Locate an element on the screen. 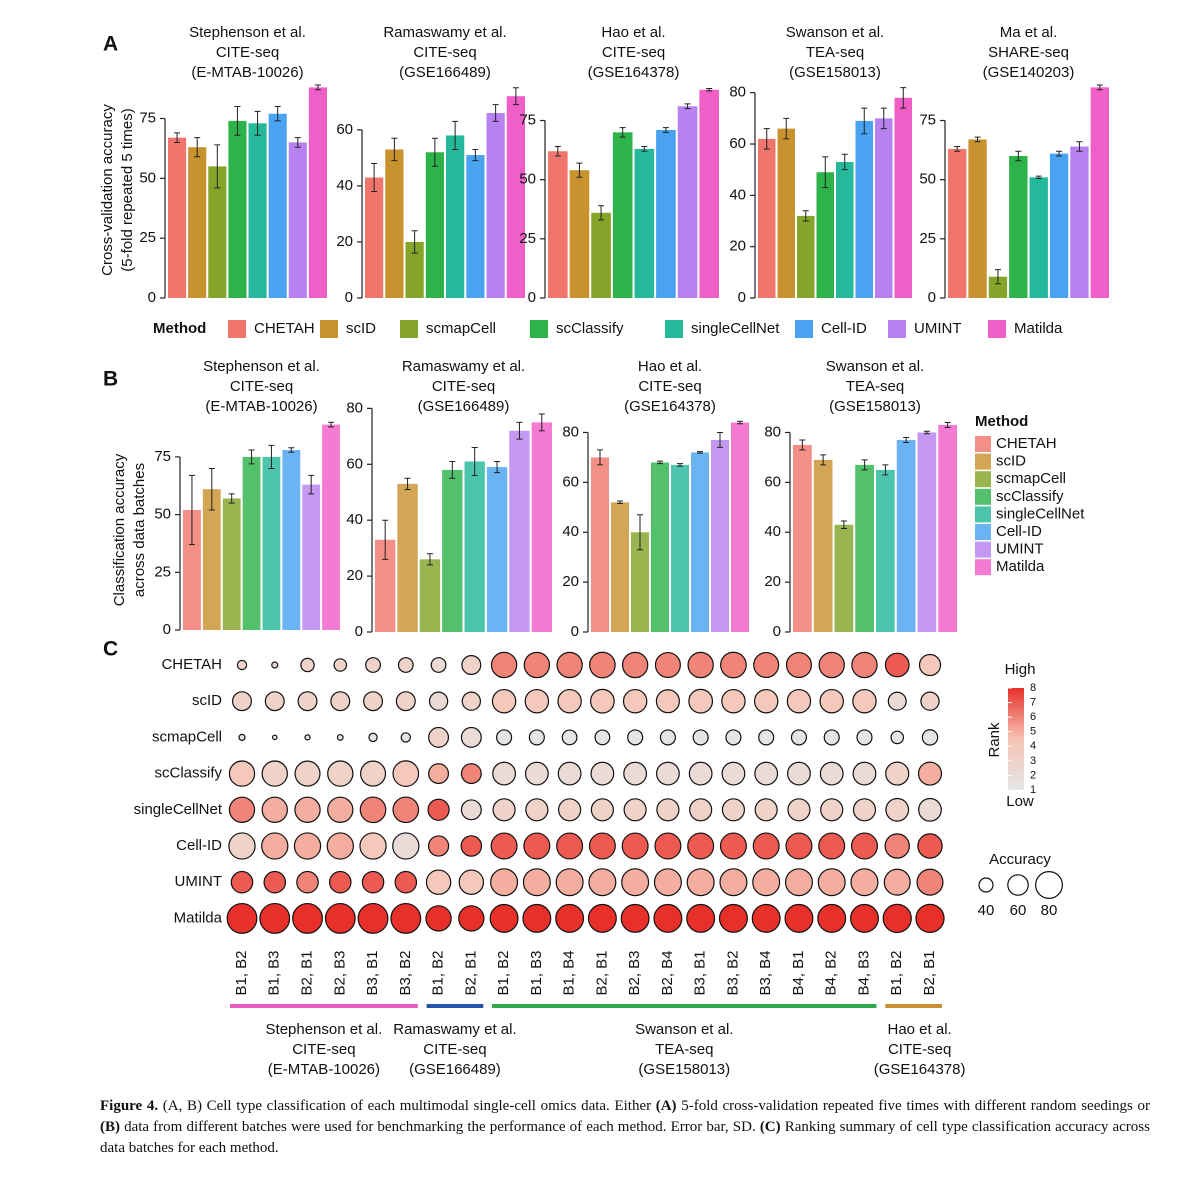 The image size is (1200, 1182). y-tick-label: 75 is located at coordinates (927, 119).